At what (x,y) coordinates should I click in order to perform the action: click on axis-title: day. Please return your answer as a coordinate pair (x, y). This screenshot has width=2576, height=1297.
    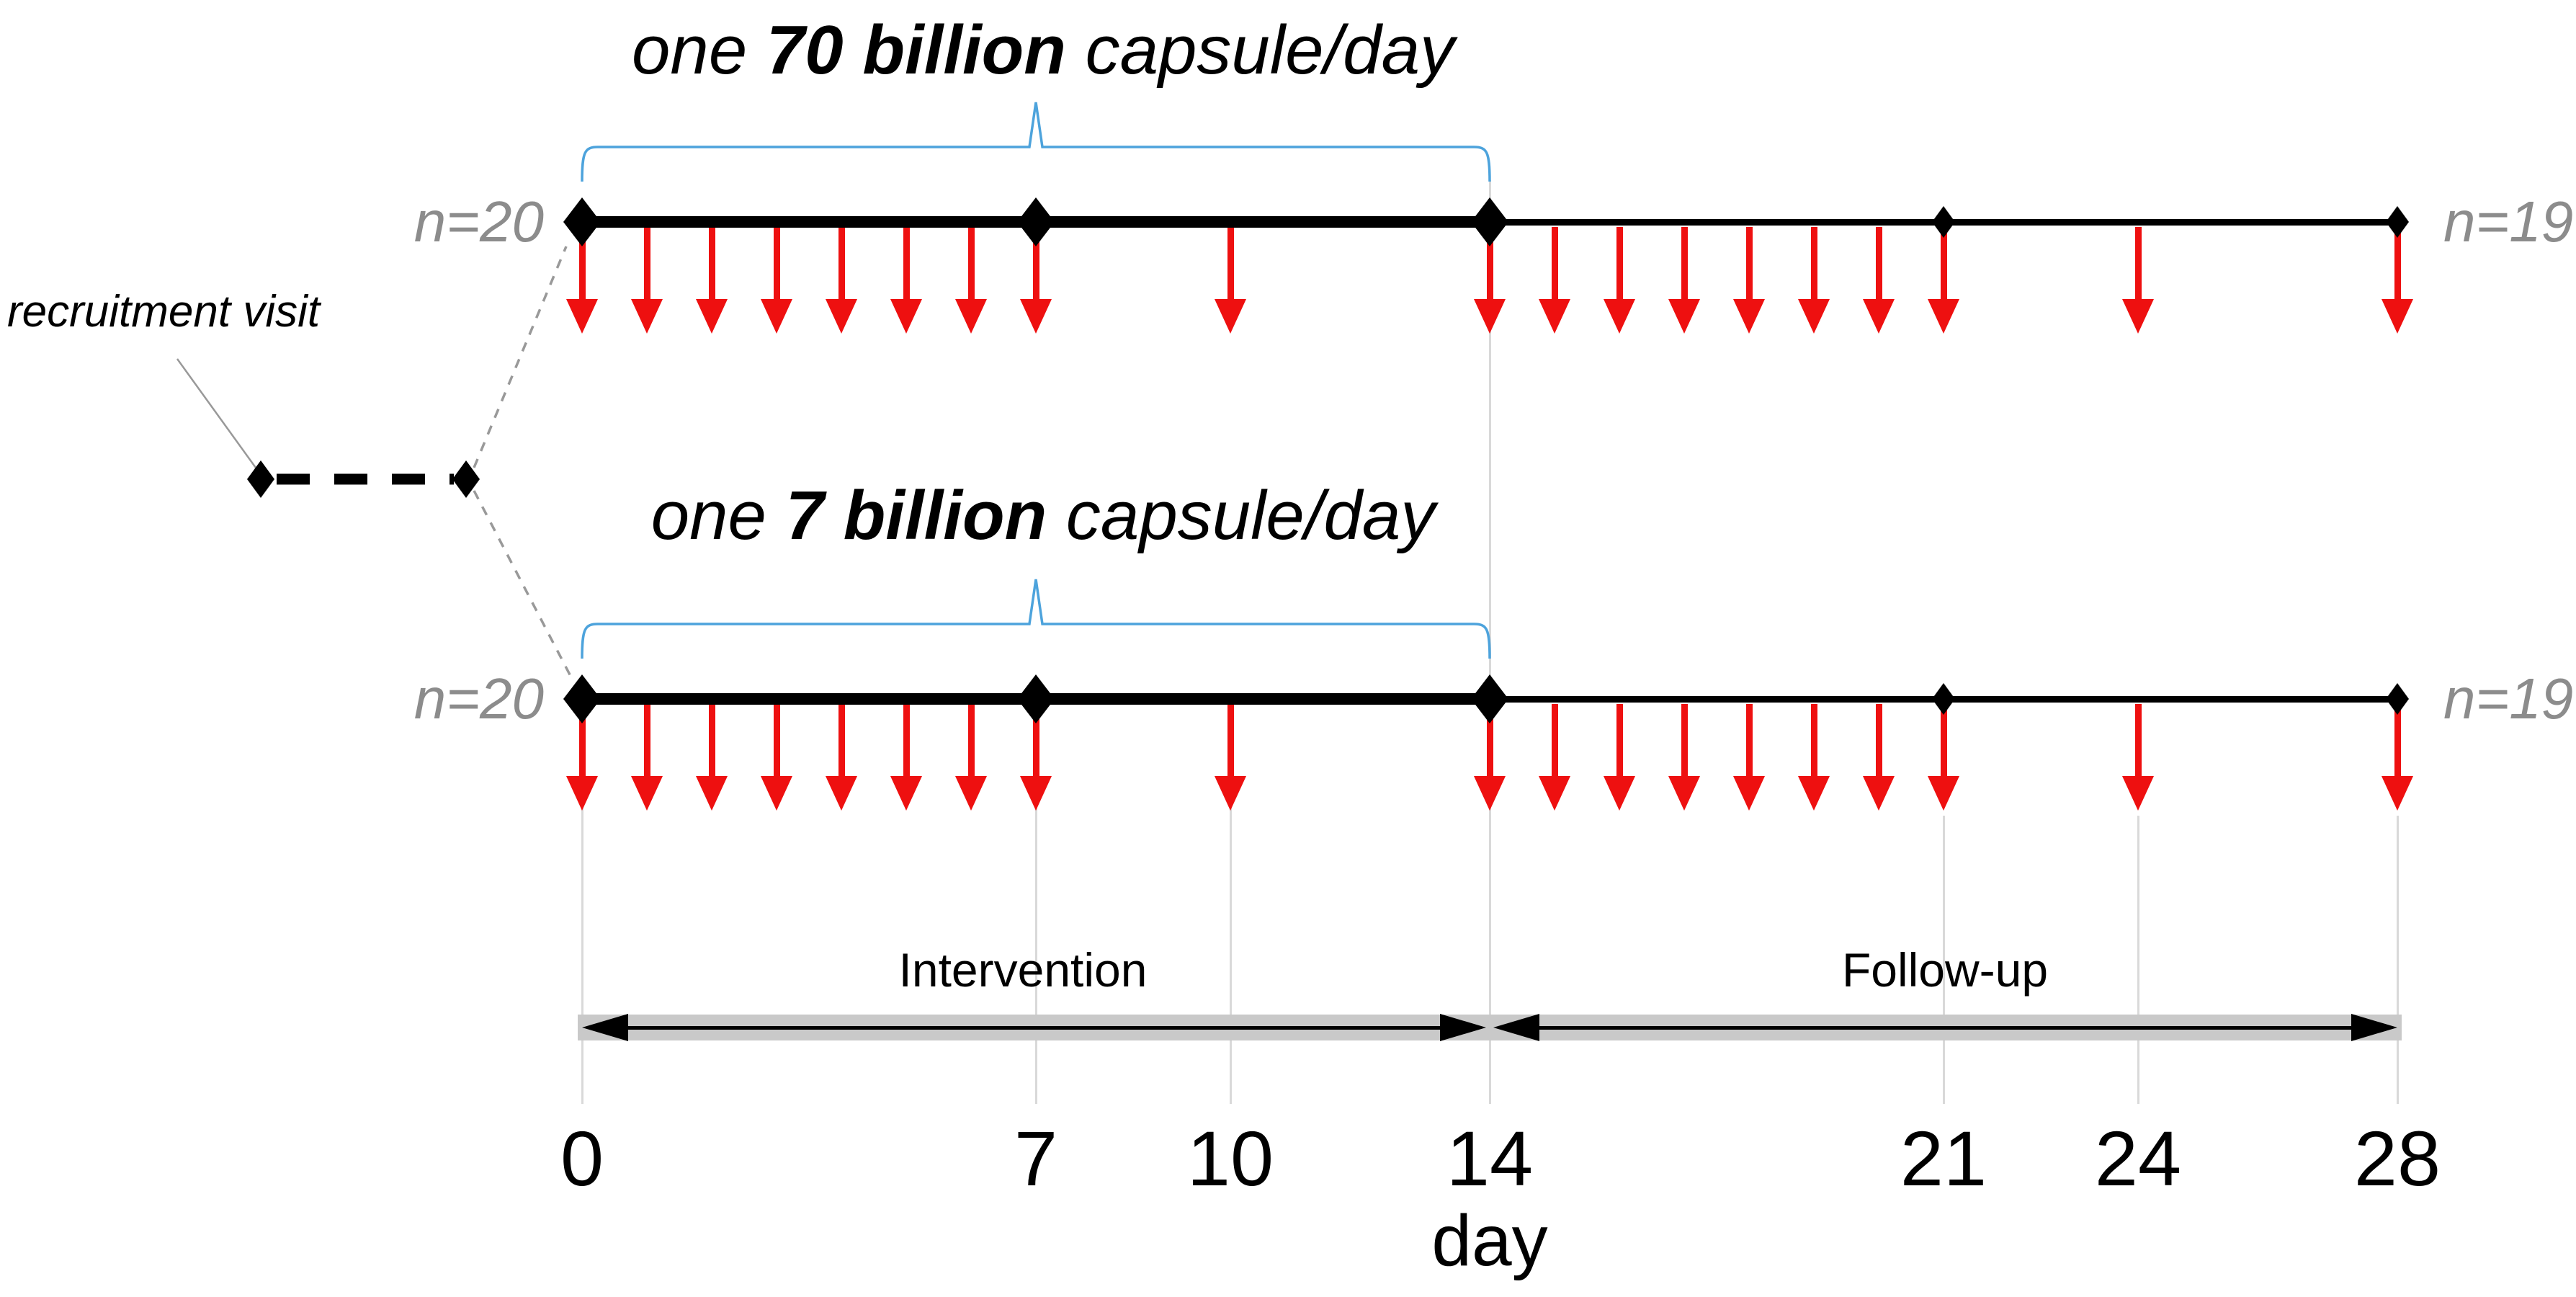
    Looking at the image, I should click on (1489, 1240).